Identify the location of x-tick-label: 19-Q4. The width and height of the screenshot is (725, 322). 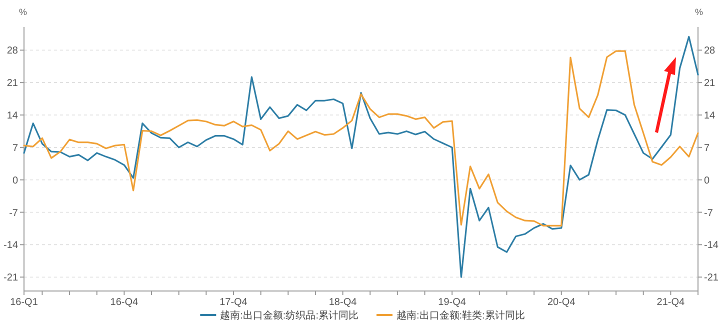
(452, 302).